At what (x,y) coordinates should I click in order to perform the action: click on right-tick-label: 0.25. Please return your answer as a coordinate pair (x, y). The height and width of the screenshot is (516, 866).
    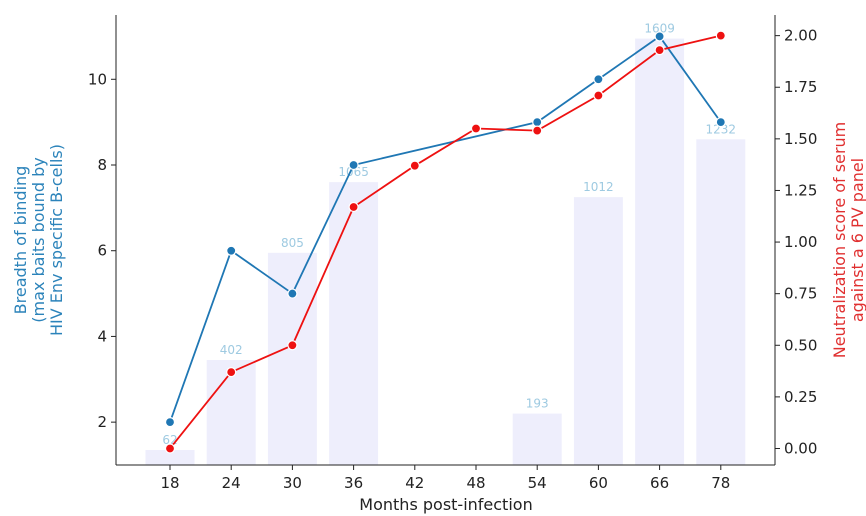
    Looking at the image, I should click on (800, 397).